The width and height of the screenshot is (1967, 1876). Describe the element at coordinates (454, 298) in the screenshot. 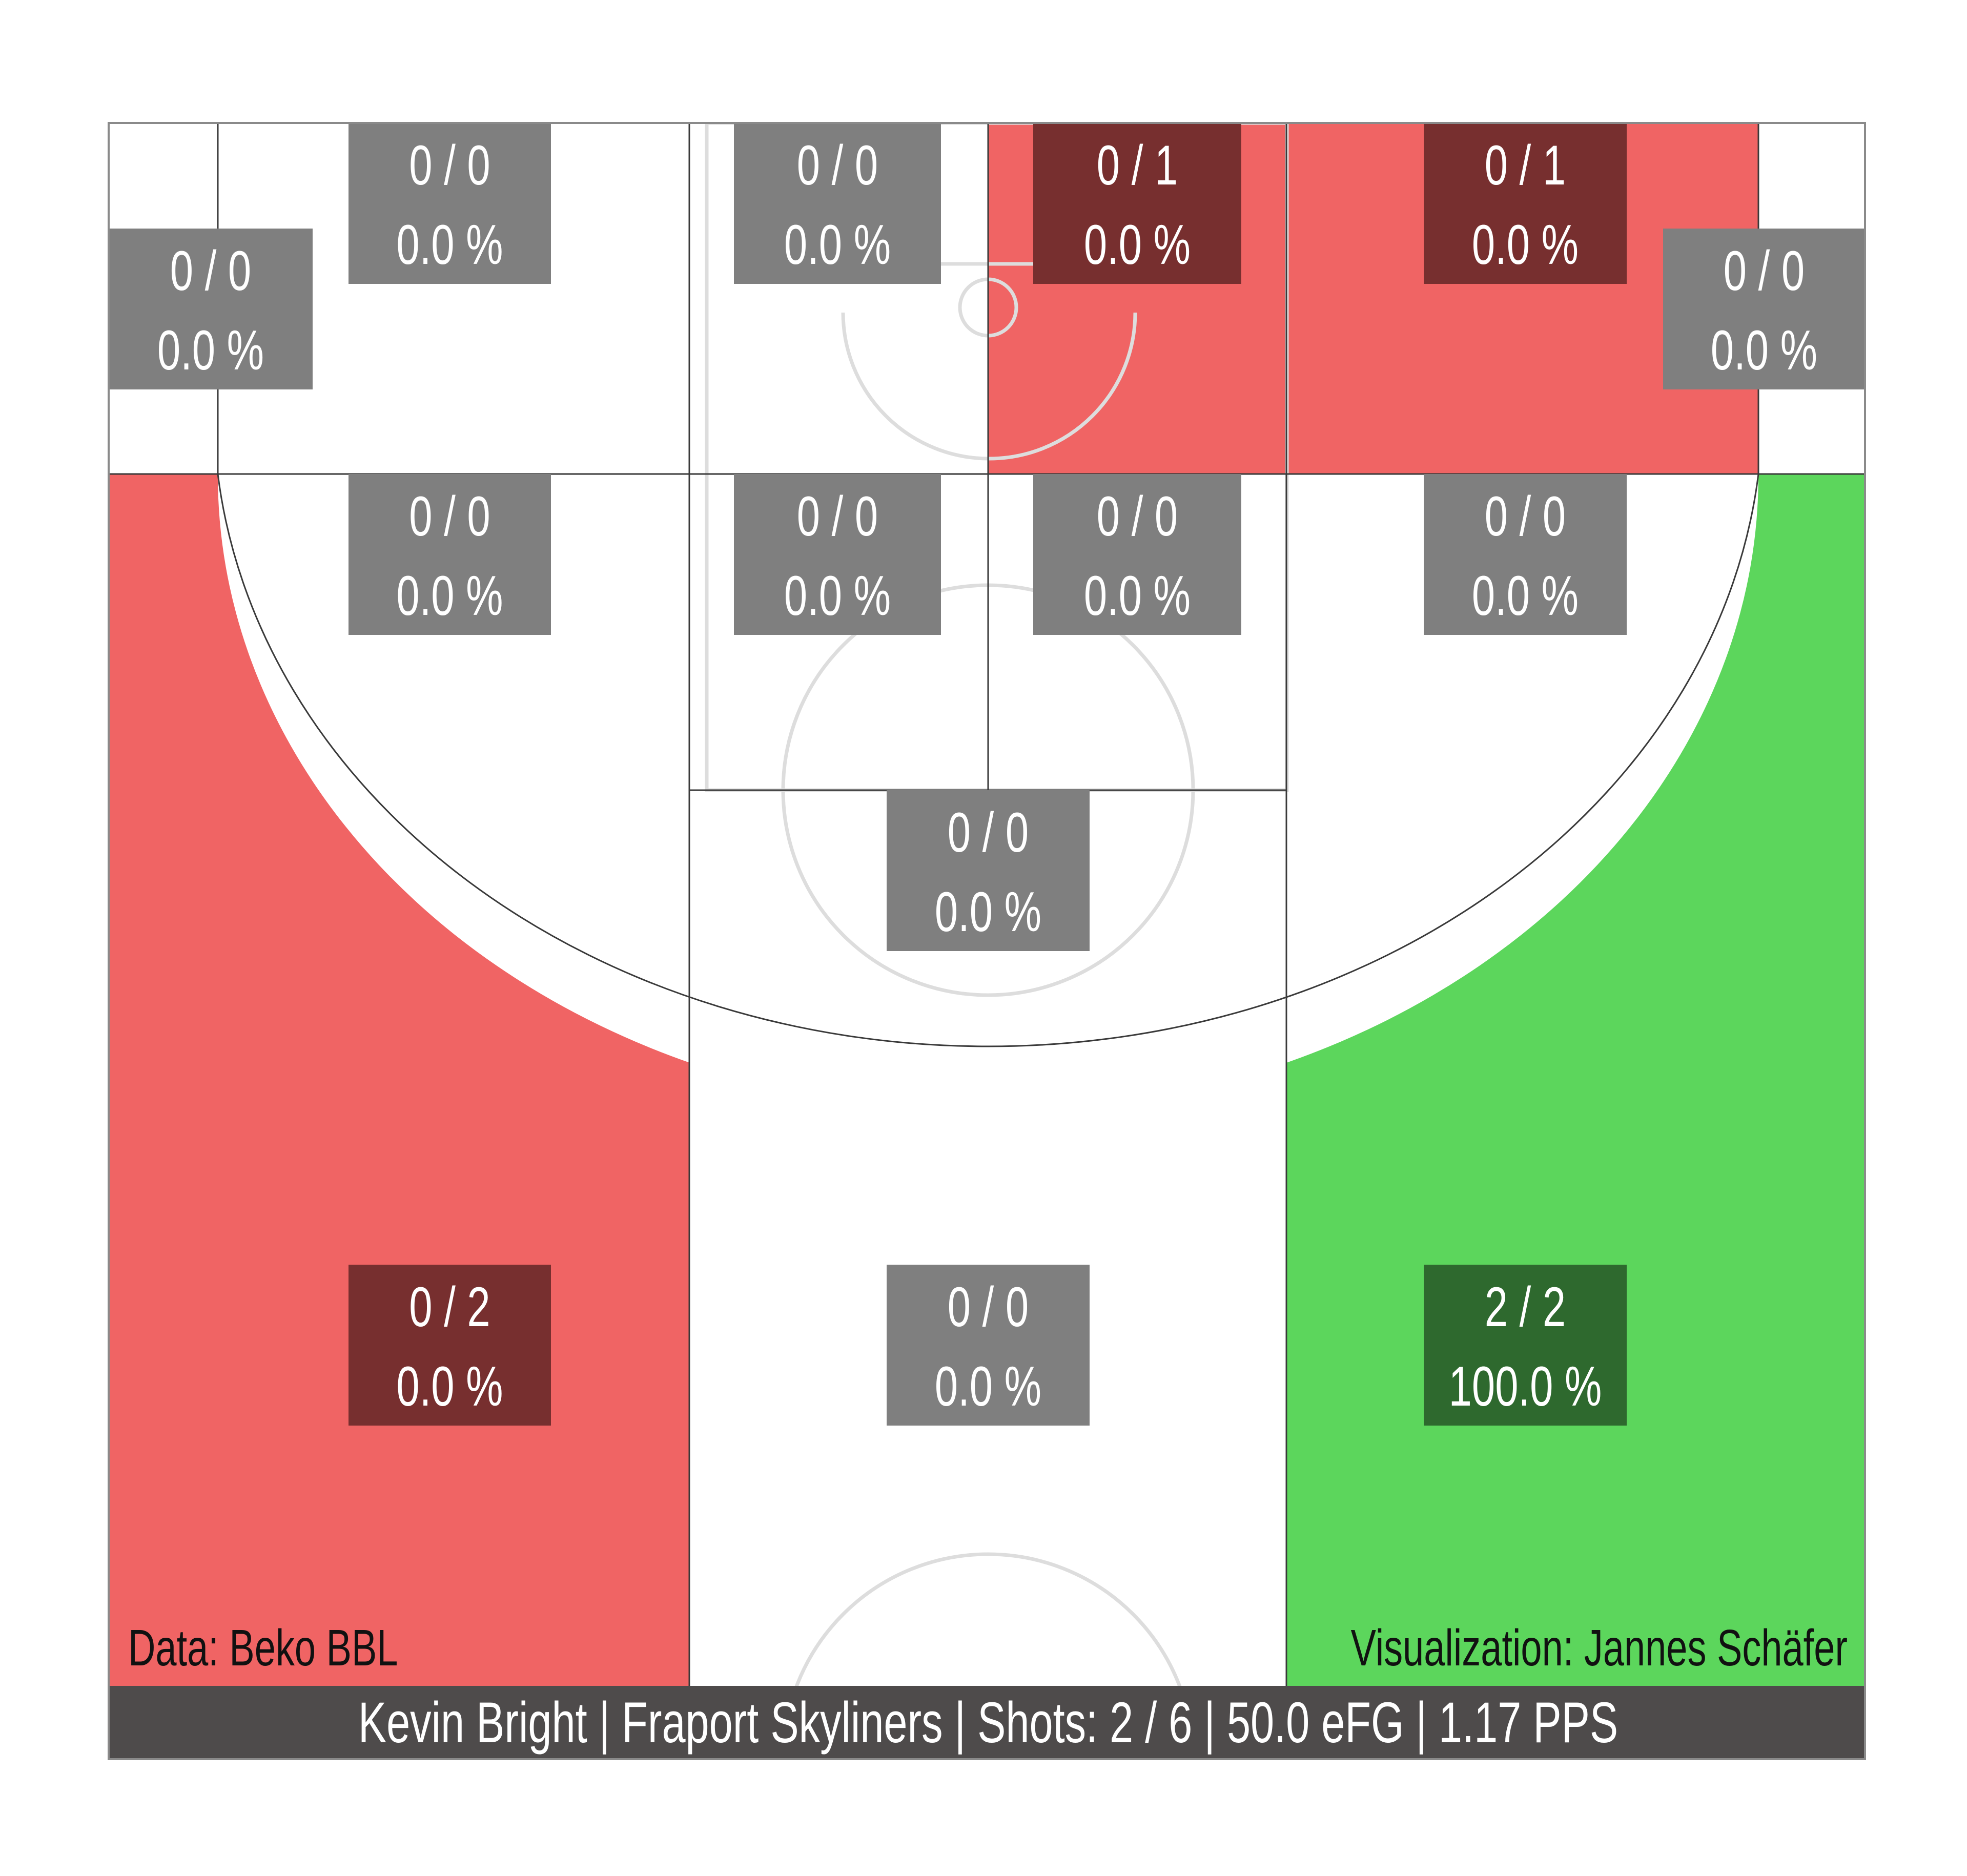

I see `zone-mid-left-baseline` at that location.